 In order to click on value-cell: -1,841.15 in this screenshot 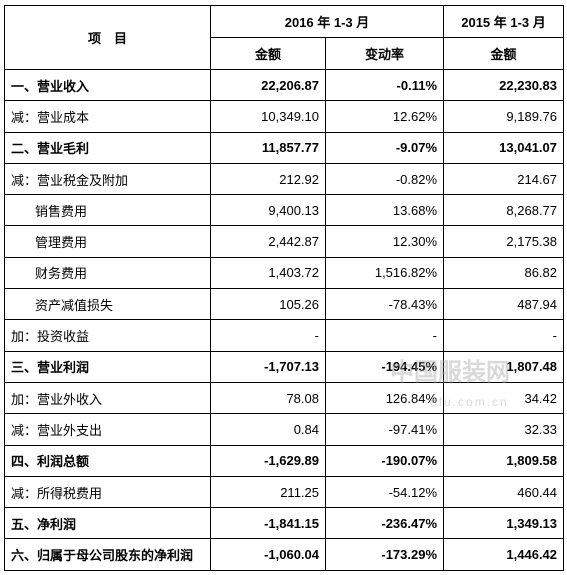, I will do `click(268, 523)`.